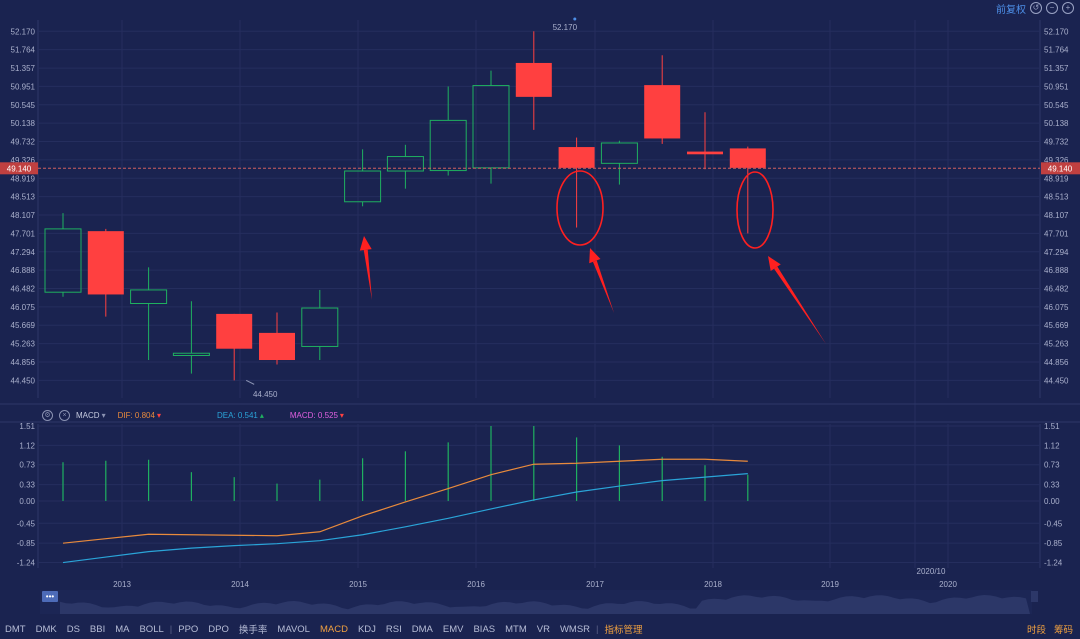  Describe the element at coordinates (73, 629) in the screenshot. I see `indicator-tab: DS` at that location.